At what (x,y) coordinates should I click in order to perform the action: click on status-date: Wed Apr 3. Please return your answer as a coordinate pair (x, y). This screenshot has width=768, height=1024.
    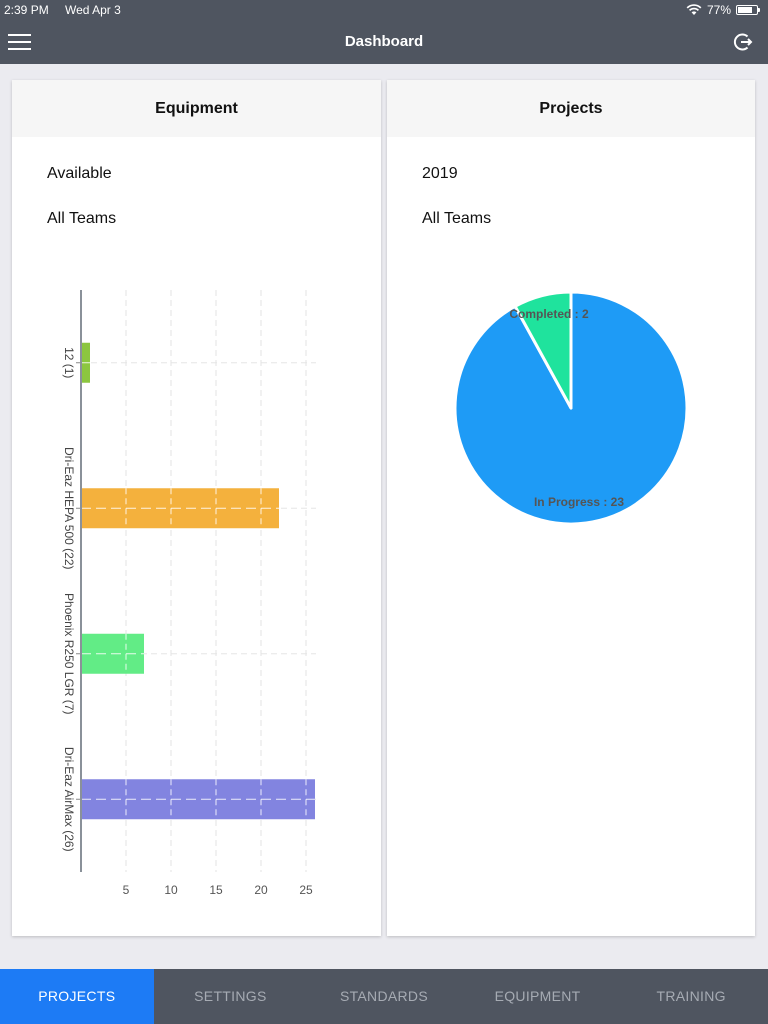
    Looking at the image, I should click on (93, 10).